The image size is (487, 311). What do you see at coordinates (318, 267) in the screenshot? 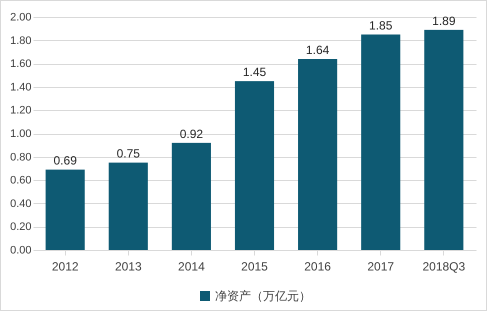
I see `x-tick-label: 2016` at bounding box center [318, 267].